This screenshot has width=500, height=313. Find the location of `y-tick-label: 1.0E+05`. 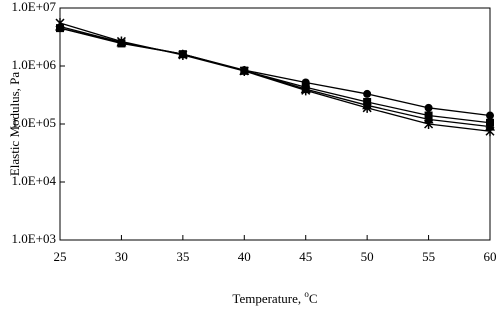

y-tick-label: 1.0E+05 is located at coordinates (33, 122).